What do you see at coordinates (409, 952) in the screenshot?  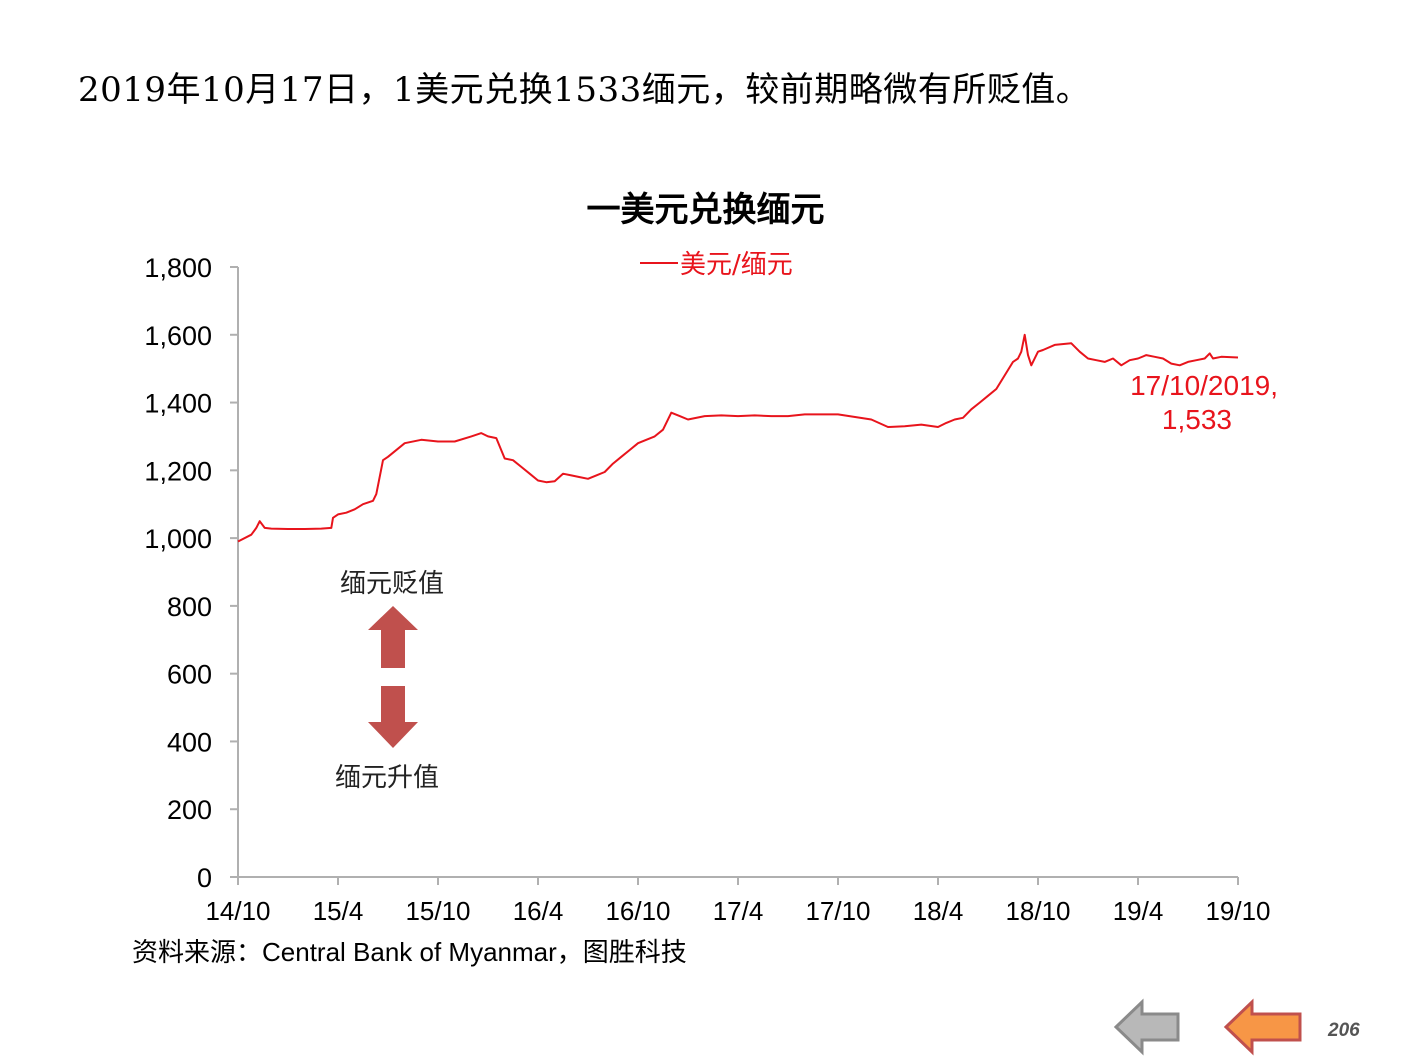 I see `data-source-note: 资料来源：Central Bank of Myanmar，图胜科技` at bounding box center [409, 952].